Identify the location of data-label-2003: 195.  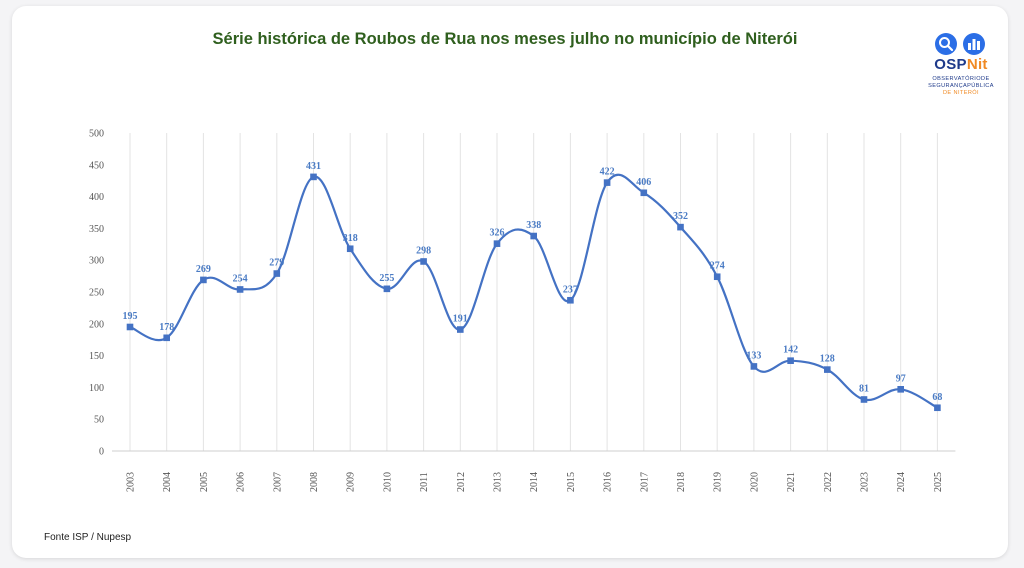
(130, 316).